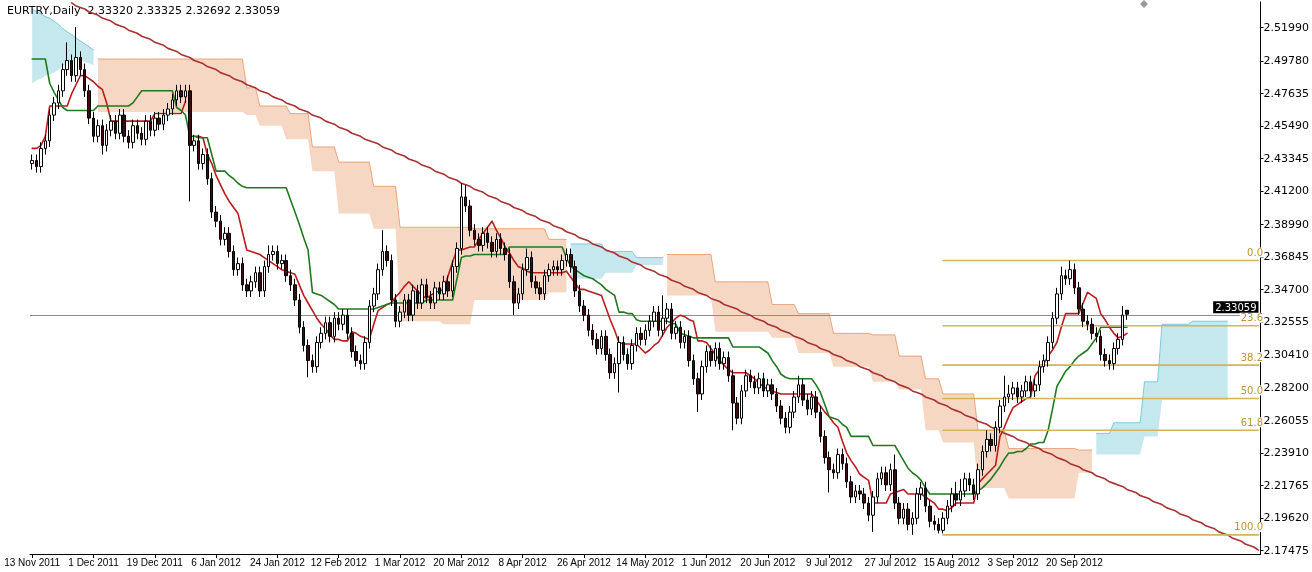 This screenshot has width=1312, height=572. What do you see at coordinates (1286, 191) in the screenshot?
I see `y-tick-label: 2.41200` at bounding box center [1286, 191].